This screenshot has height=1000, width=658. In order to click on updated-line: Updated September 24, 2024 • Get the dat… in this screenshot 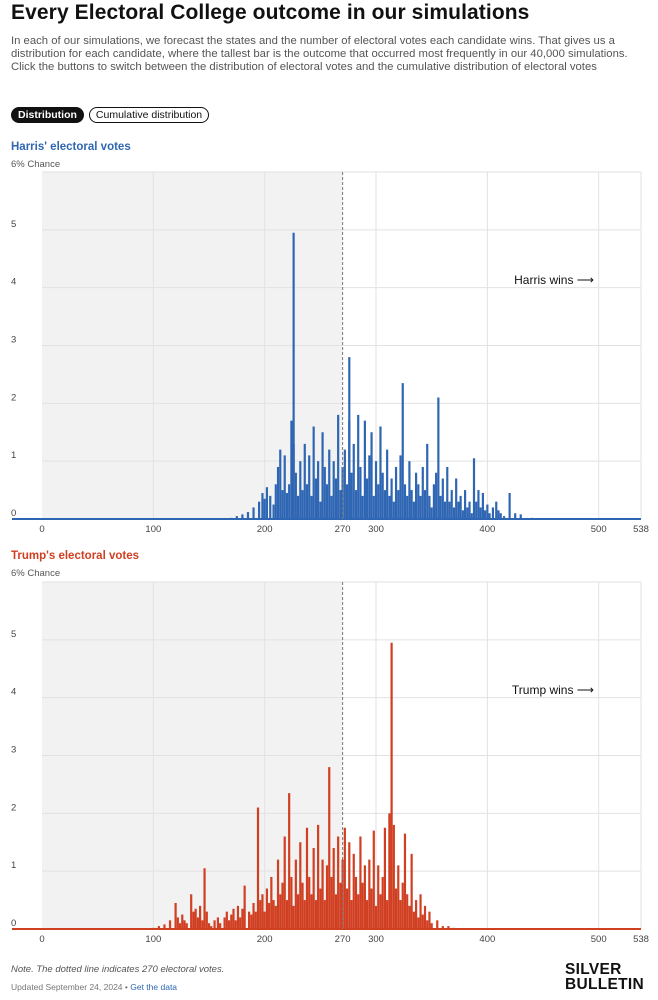, I will do `click(94, 987)`.